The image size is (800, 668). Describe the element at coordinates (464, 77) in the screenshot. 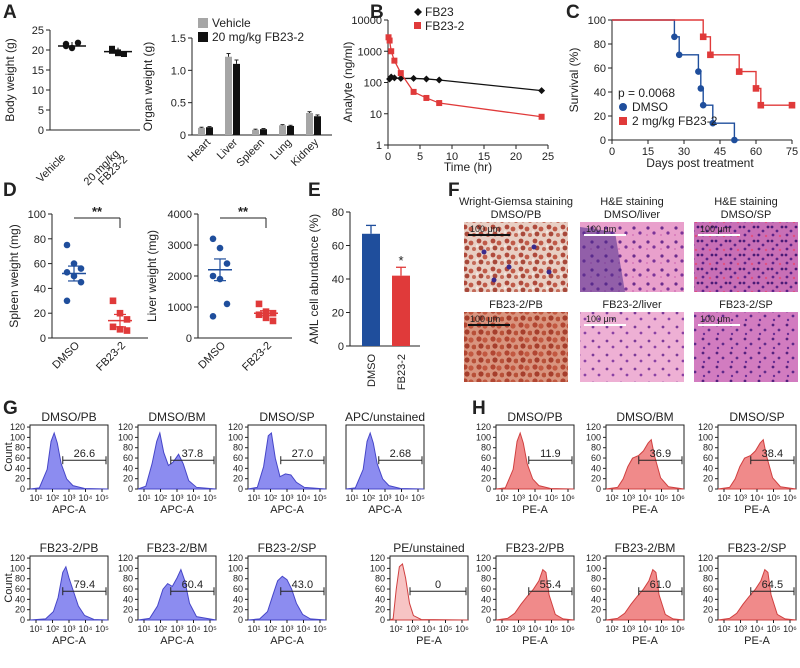

I see `B-series-line` at that location.